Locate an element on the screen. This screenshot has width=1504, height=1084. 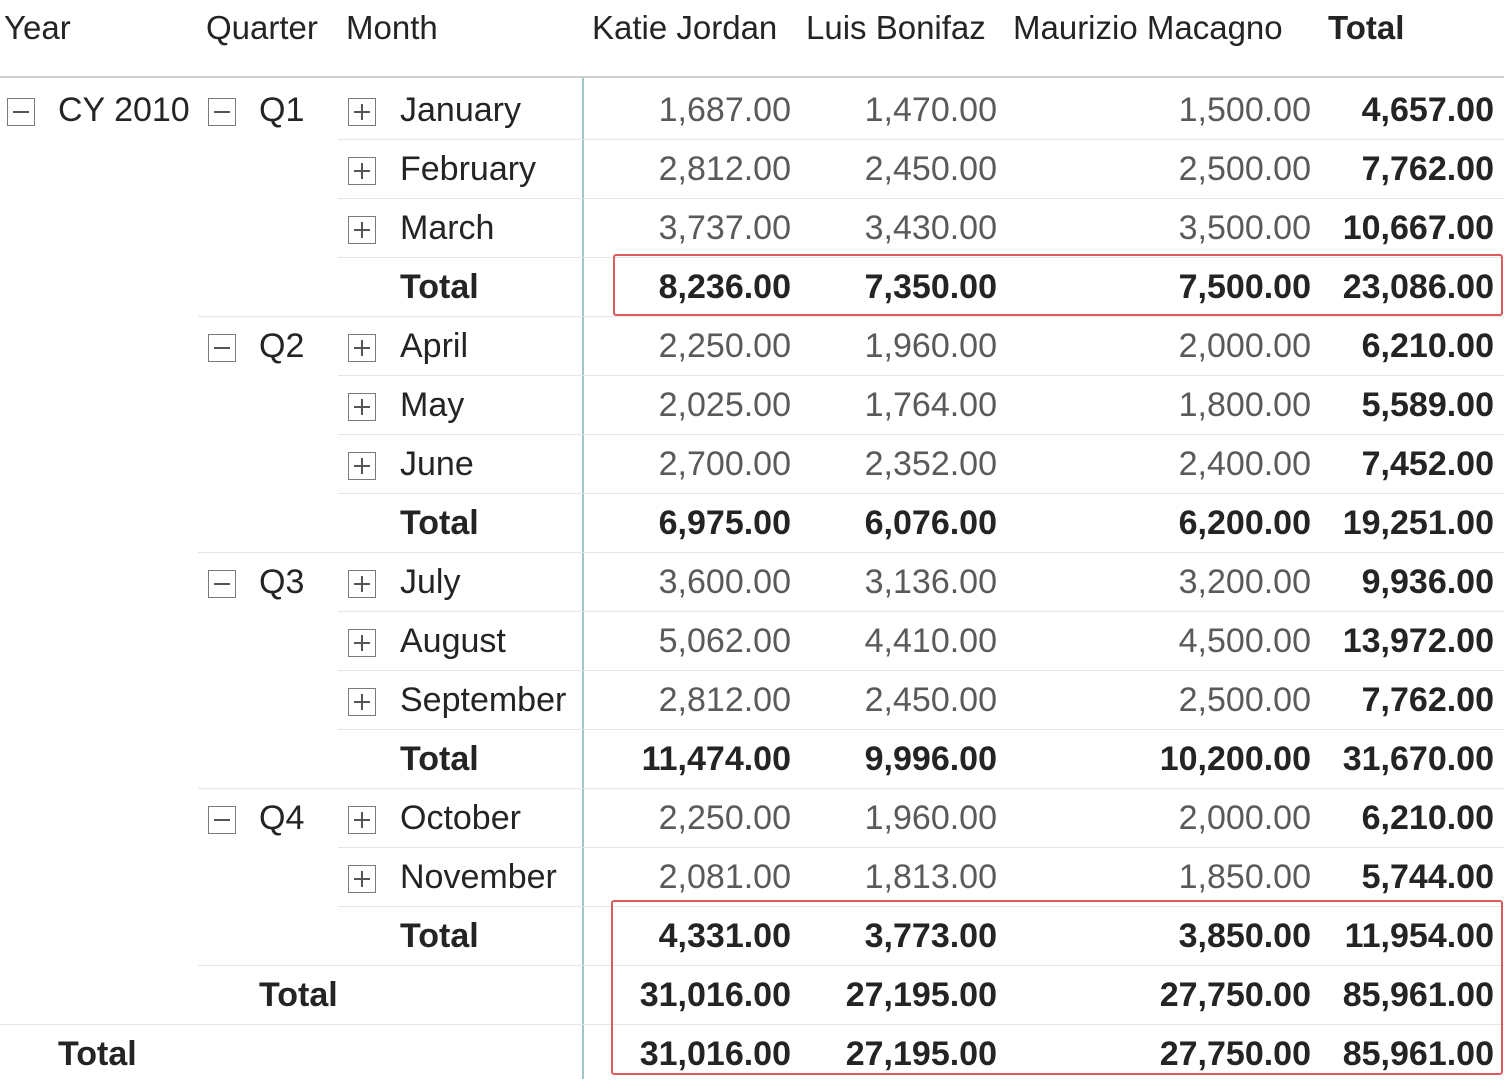
month-row-value: 2,352.00 is located at coordinates (902, 464).